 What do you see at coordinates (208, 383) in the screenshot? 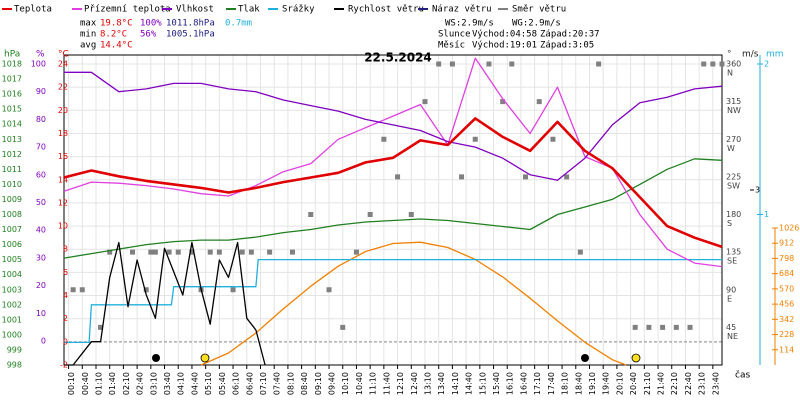
I see `x-tick-label: 05:10` at bounding box center [208, 383].